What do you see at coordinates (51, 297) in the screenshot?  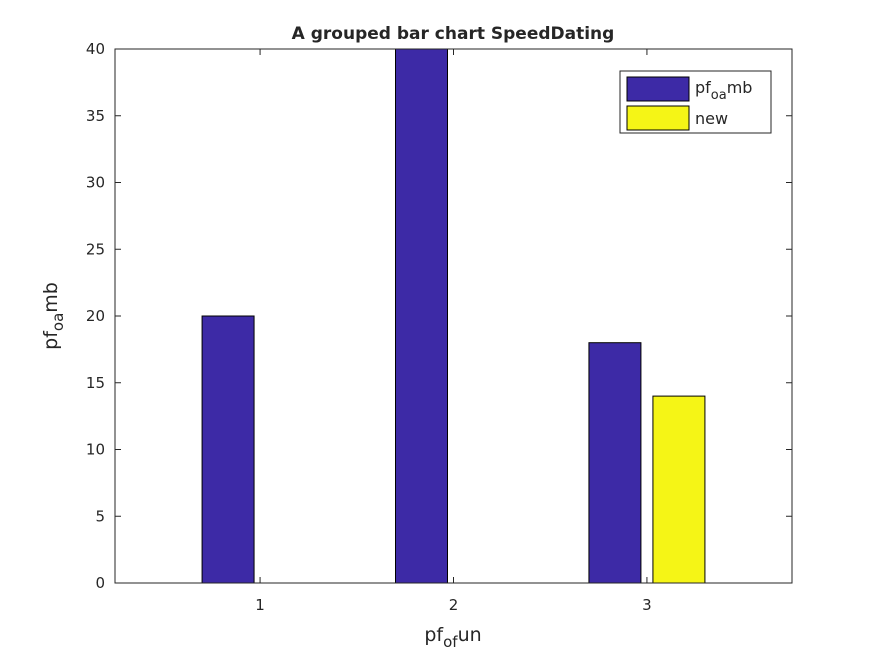 I see `y-axis-label-tail: mb` at bounding box center [51, 297].